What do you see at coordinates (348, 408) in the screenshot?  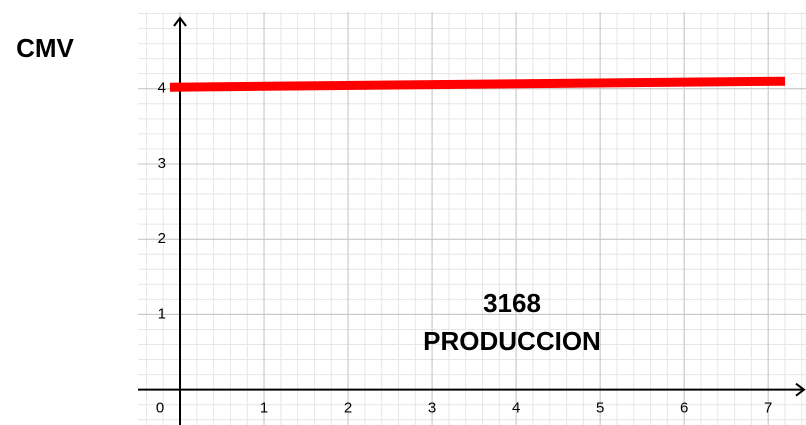 I see `x-tick-label: 2` at bounding box center [348, 408].